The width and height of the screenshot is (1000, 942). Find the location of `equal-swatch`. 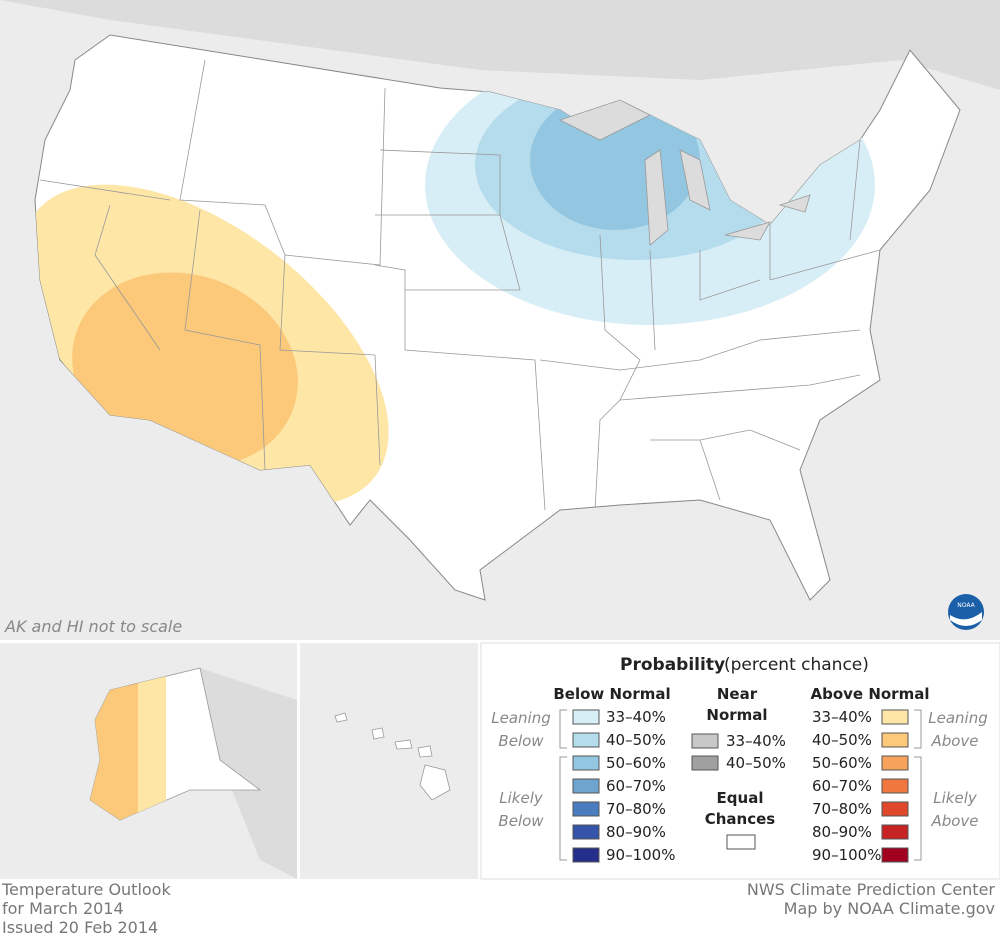

equal-swatch is located at coordinates (741, 842).